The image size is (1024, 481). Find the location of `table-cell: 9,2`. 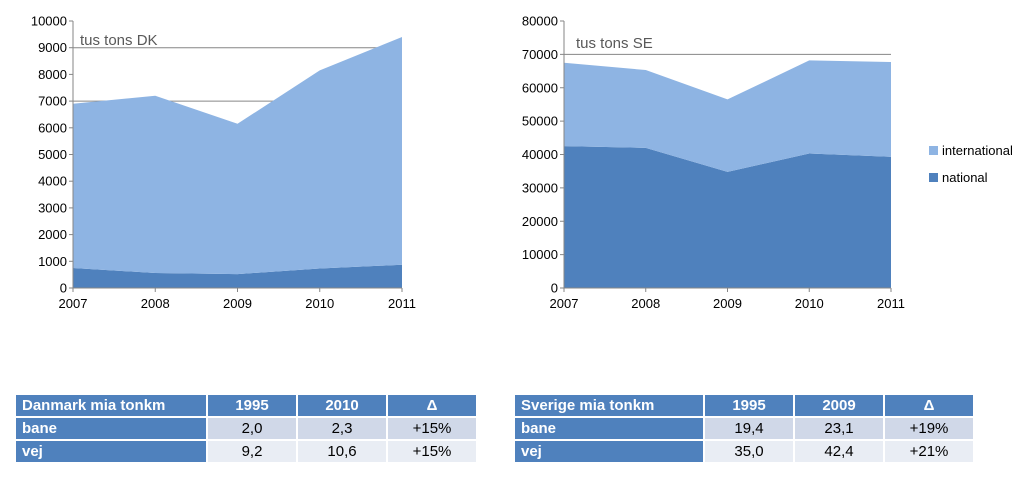

table-cell: 9,2 is located at coordinates (252, 451).